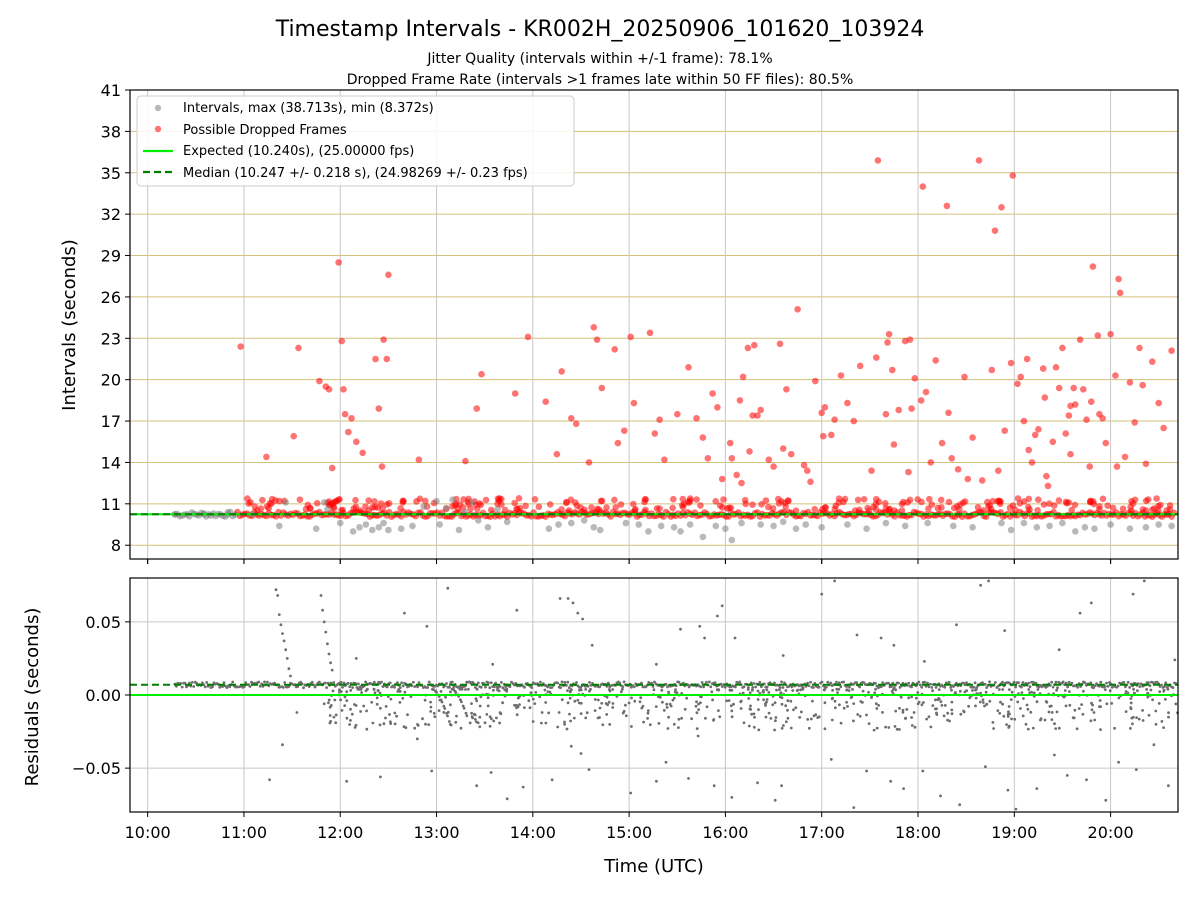  Describe the element at coordinates (1014, 832) in the screenshot. I see `time-xtick-label: 19:00` at that location.